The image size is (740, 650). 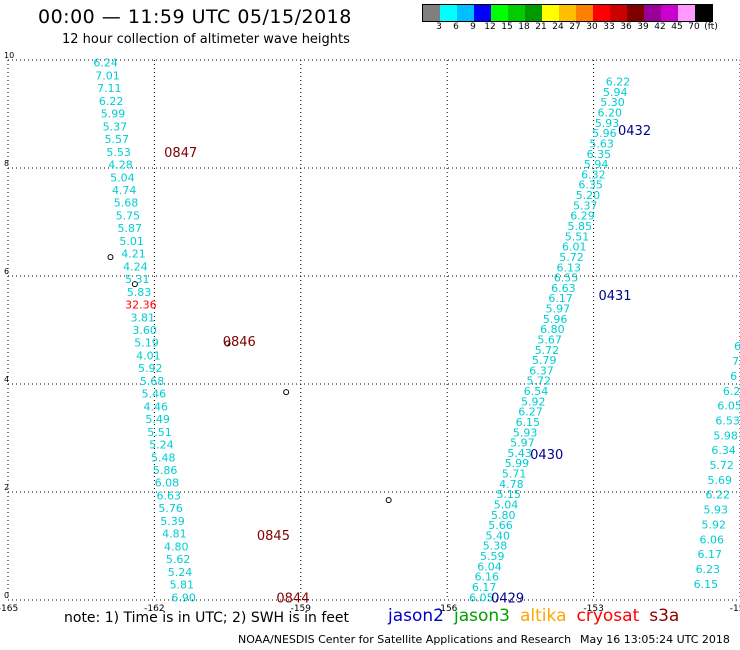 What do you see at coordinates (508, 494) in the screenshot?
I see `swh-value: 5.15` at bounding box center [508, 494].